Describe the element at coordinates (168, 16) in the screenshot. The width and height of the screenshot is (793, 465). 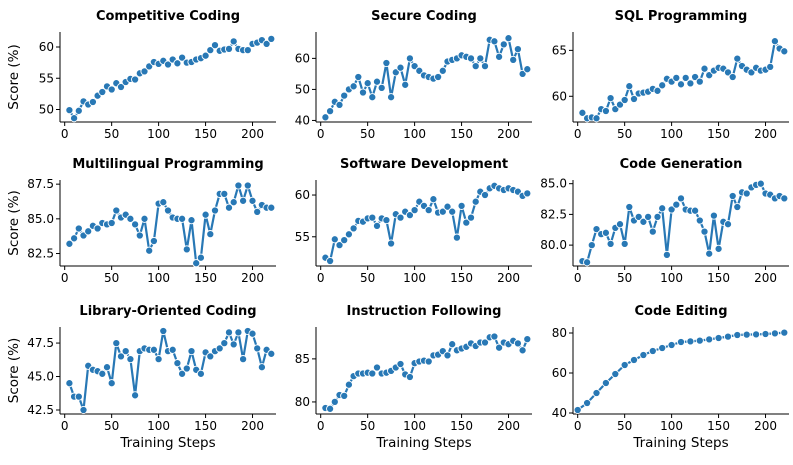
I see `chart-title: Competitive Coding` at that location.